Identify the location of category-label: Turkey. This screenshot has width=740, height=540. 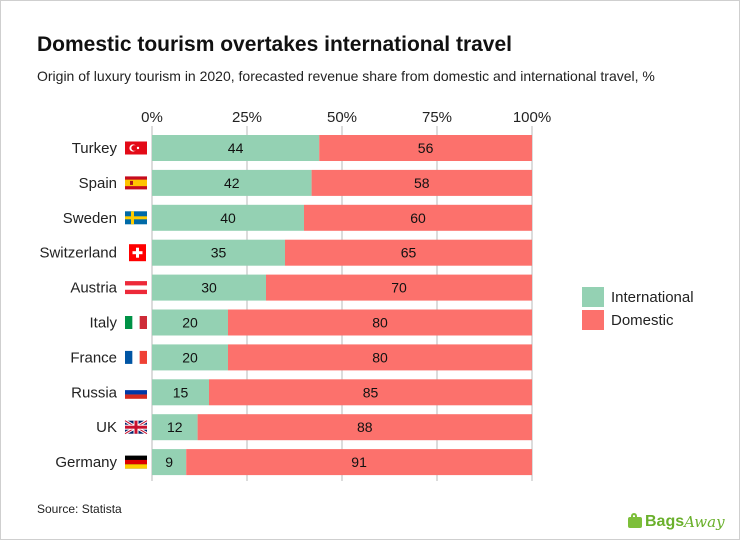
(95, 148).